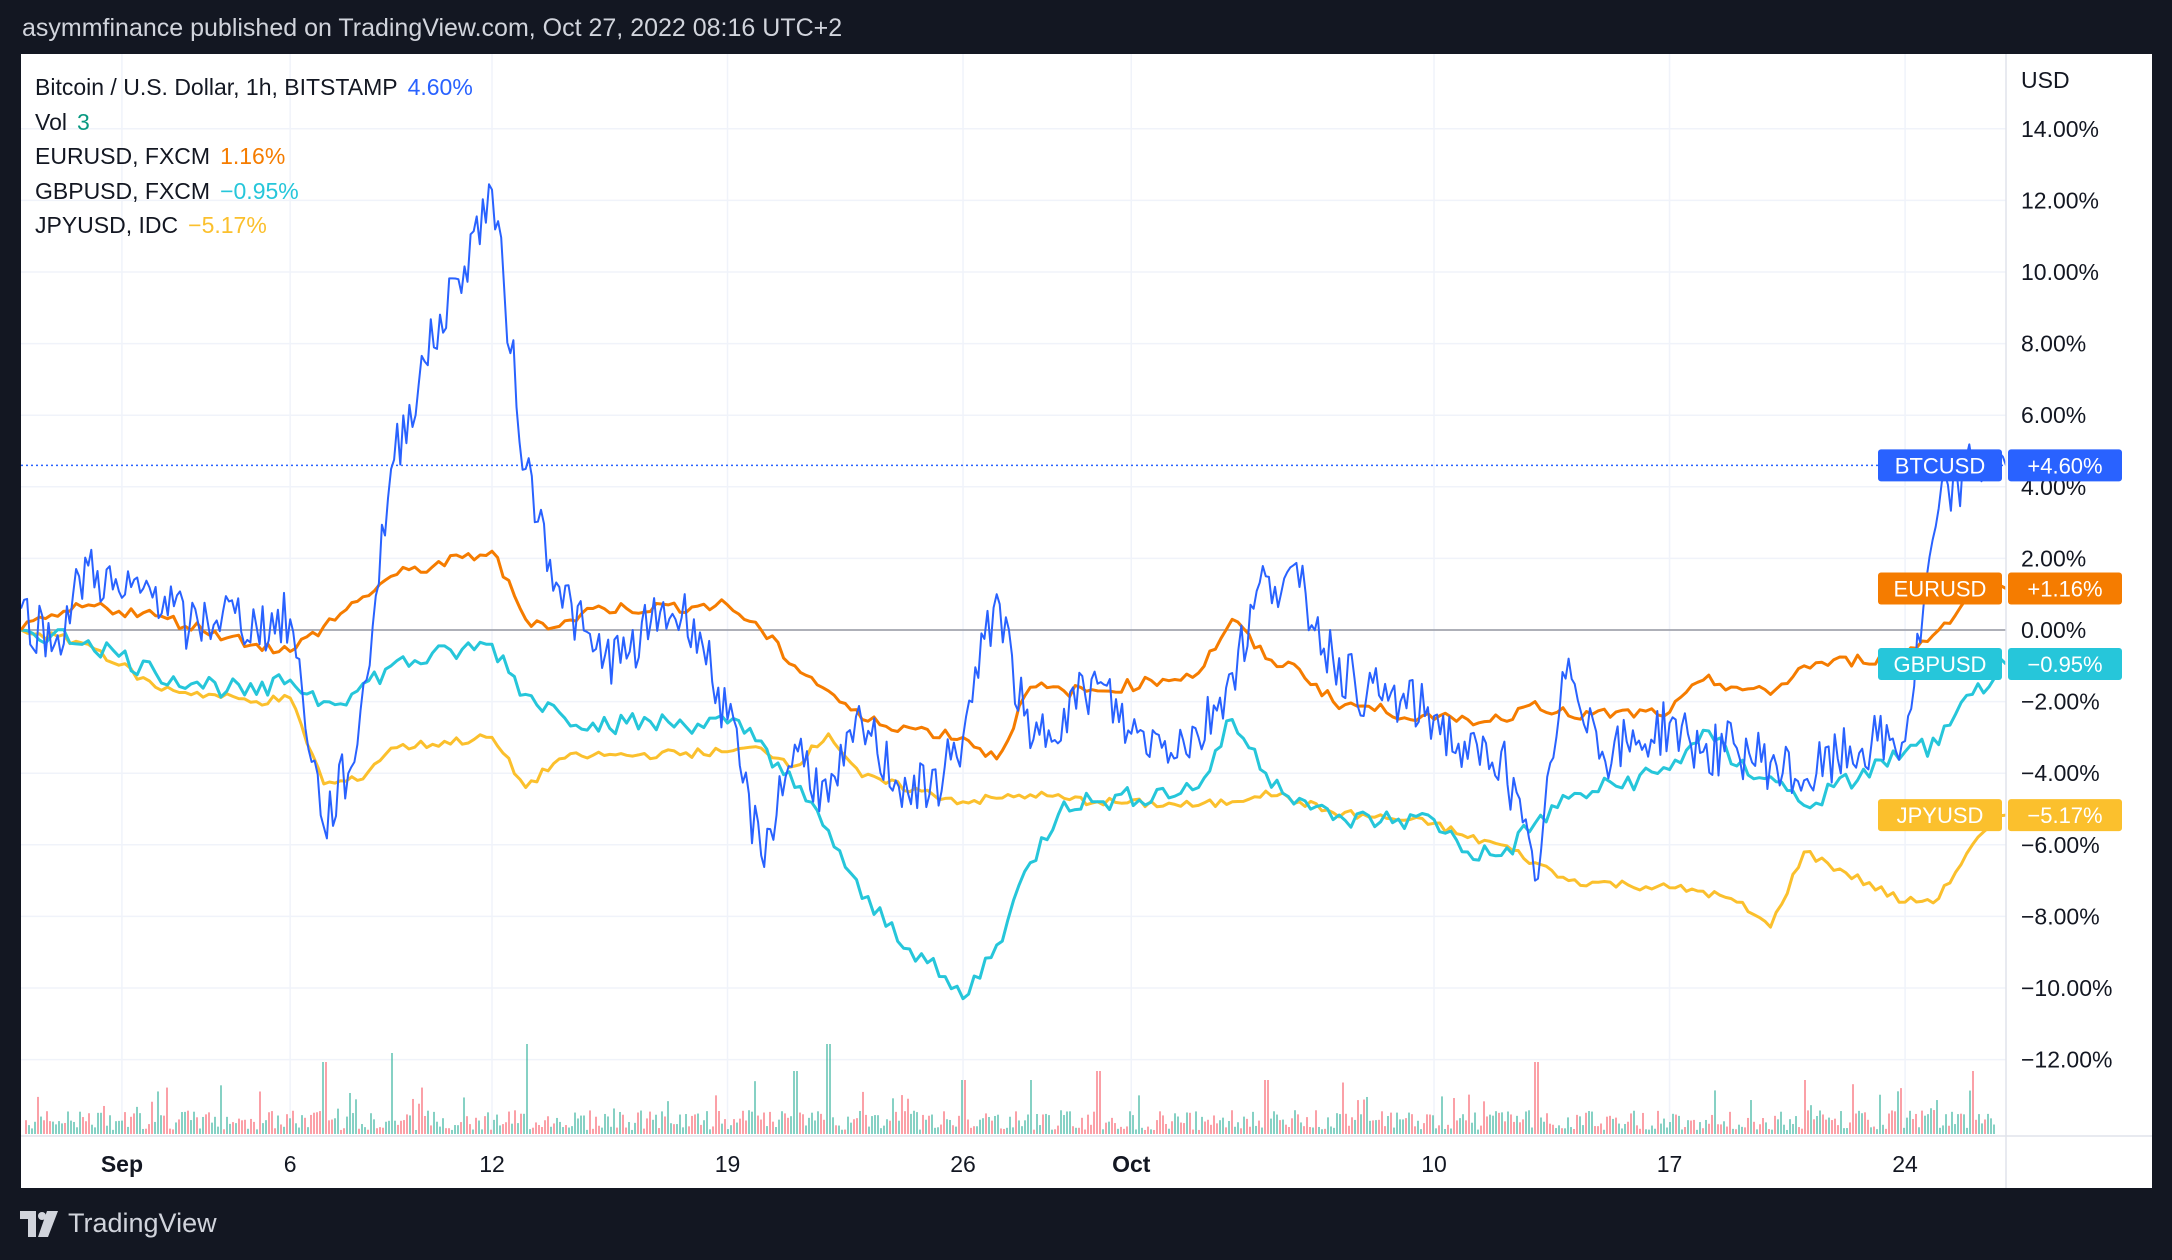 This screenshot has width=2172, height=1260. What do you see at coordinates (2064, 588) in the screenshot?
I see `series-value-tag-text: +1.16%` at bounding box center [2064, 588].